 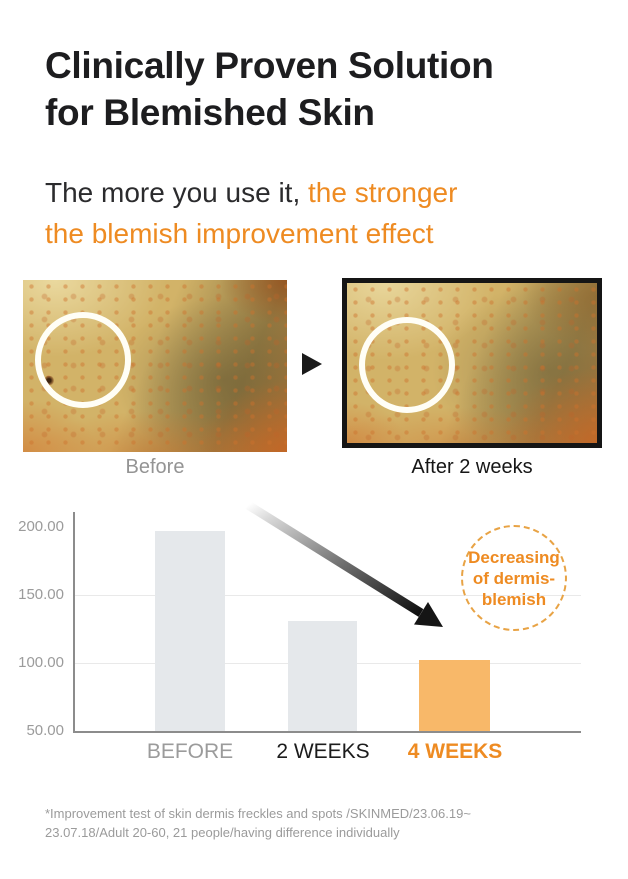 What do you see at coordinates (74, 622) in the screenshot?
I see `y-axis-line` at bounding box center [74, 622].